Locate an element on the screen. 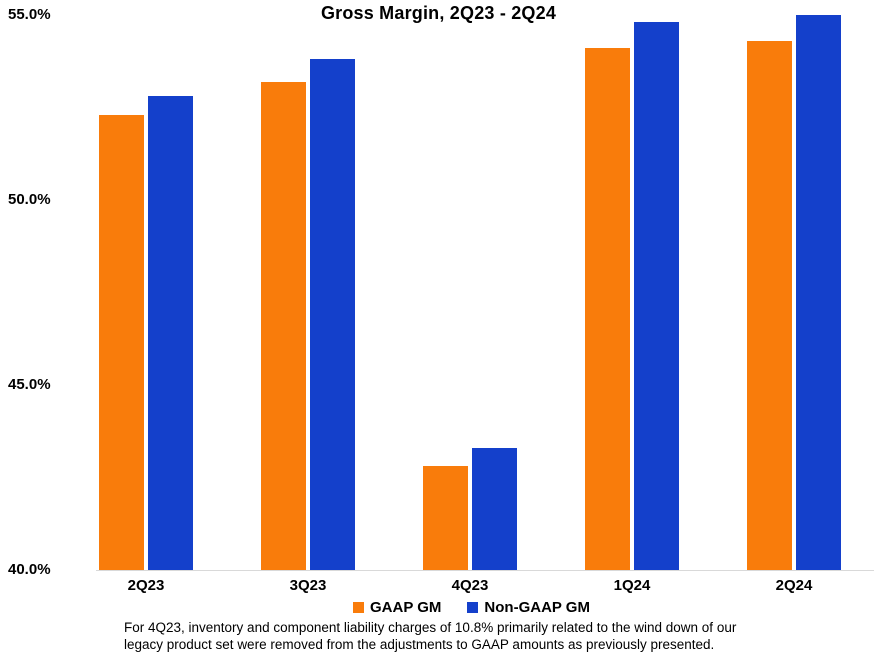  legend-label-non-gaap-gm: Non-GAAP GM is located at coordinates (537, 607).